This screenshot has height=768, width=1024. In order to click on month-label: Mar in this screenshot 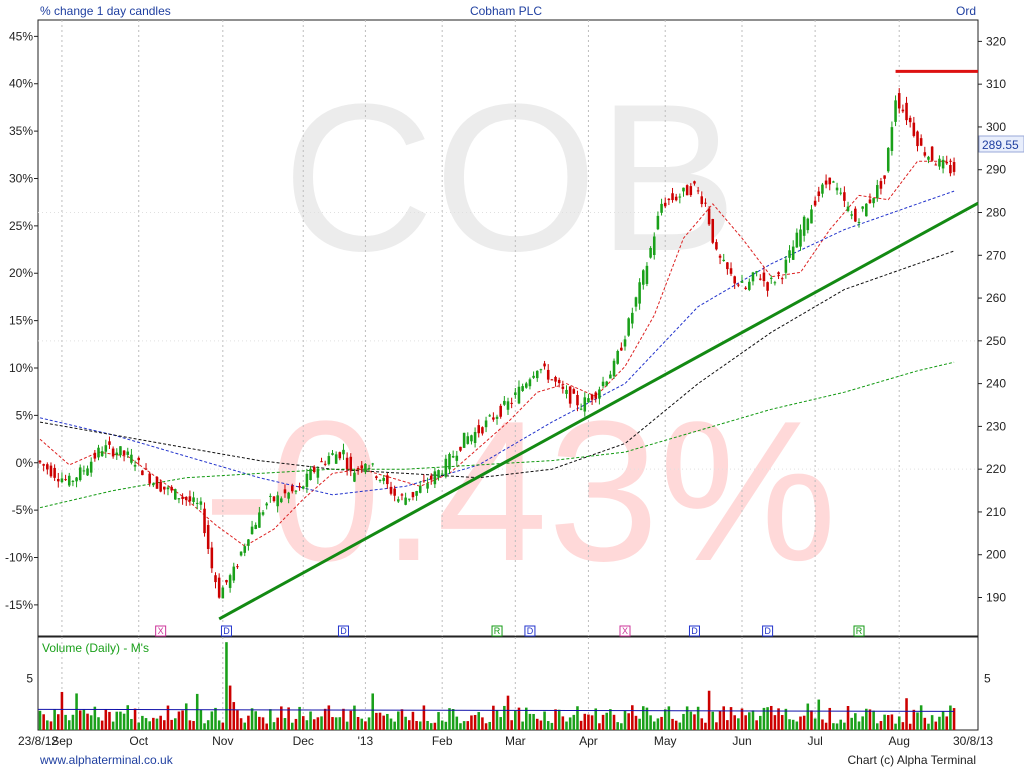, I will do `click(515, 741)`.